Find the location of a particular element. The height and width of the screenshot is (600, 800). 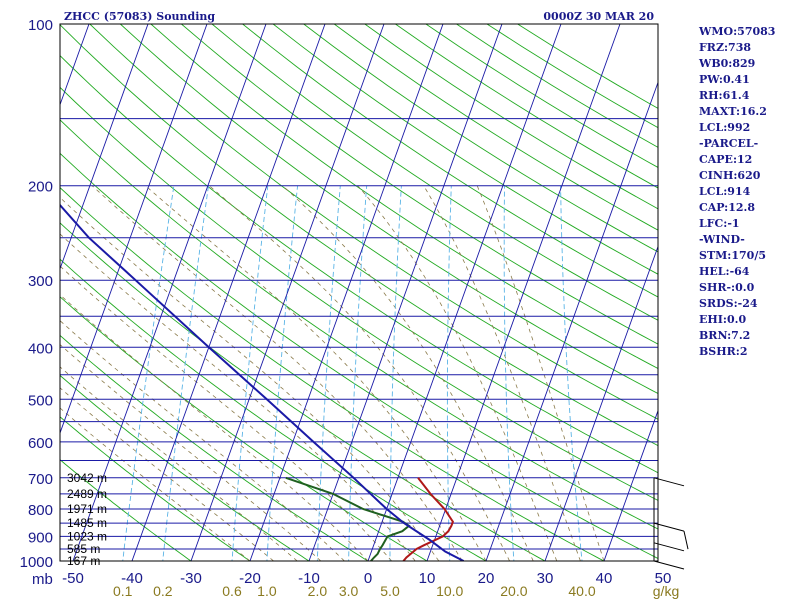

mixing-ratio-axis: 0.1 0.2 0.6 1.0 2.0 3.0 5.0 10.0 20.0 40.0 g/kg is located at coordinates (396, 591).